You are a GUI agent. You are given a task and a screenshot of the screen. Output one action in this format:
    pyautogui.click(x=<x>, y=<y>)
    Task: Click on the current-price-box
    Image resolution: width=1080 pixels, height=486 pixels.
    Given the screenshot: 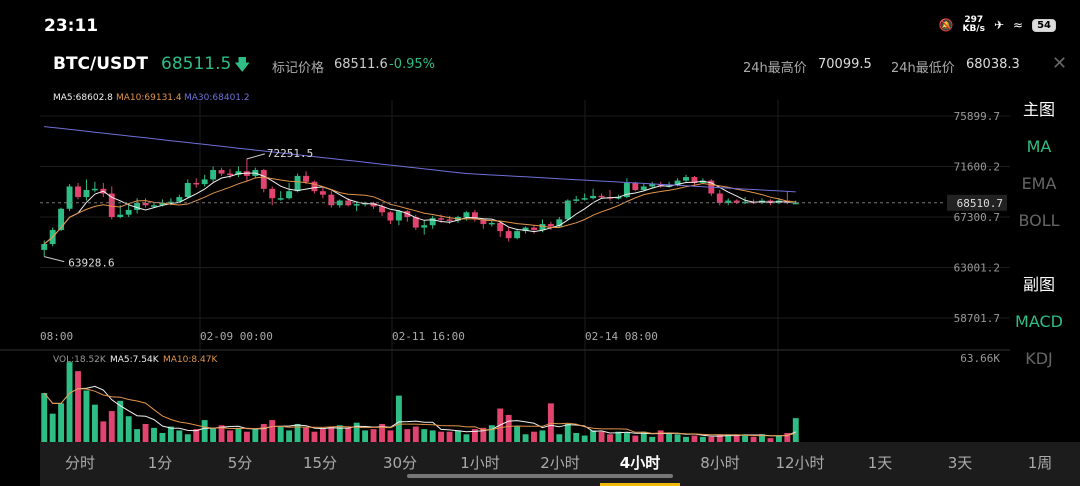 What is the action you would take?
    pyautogui.click(x=977, y=202)
    